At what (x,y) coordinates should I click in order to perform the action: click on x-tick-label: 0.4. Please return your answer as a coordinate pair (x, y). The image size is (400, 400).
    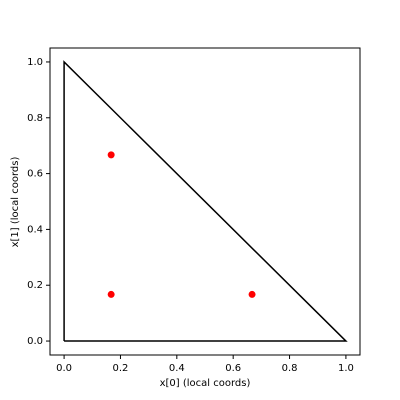
    Looking at the image, I should click on (177, 368).